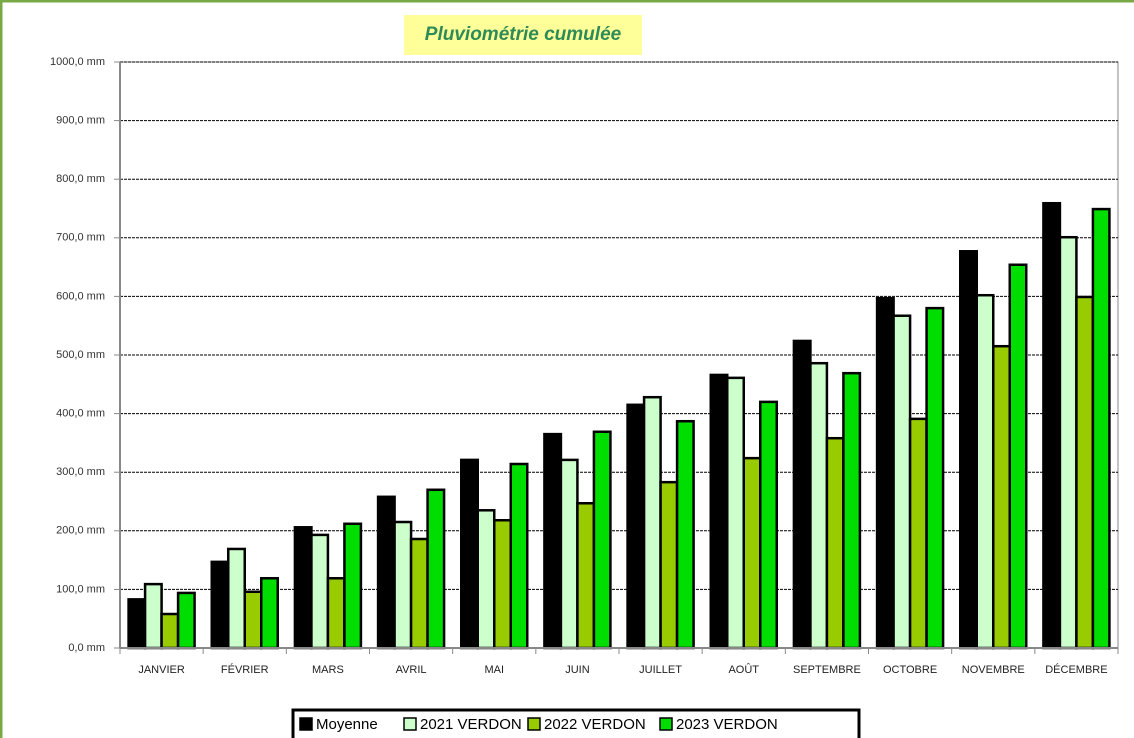 The image size is (1134, 738). Describe the element at coordinates (660, 670) in the screenshot. I see `x-tick-label: JUILLET` at that location.